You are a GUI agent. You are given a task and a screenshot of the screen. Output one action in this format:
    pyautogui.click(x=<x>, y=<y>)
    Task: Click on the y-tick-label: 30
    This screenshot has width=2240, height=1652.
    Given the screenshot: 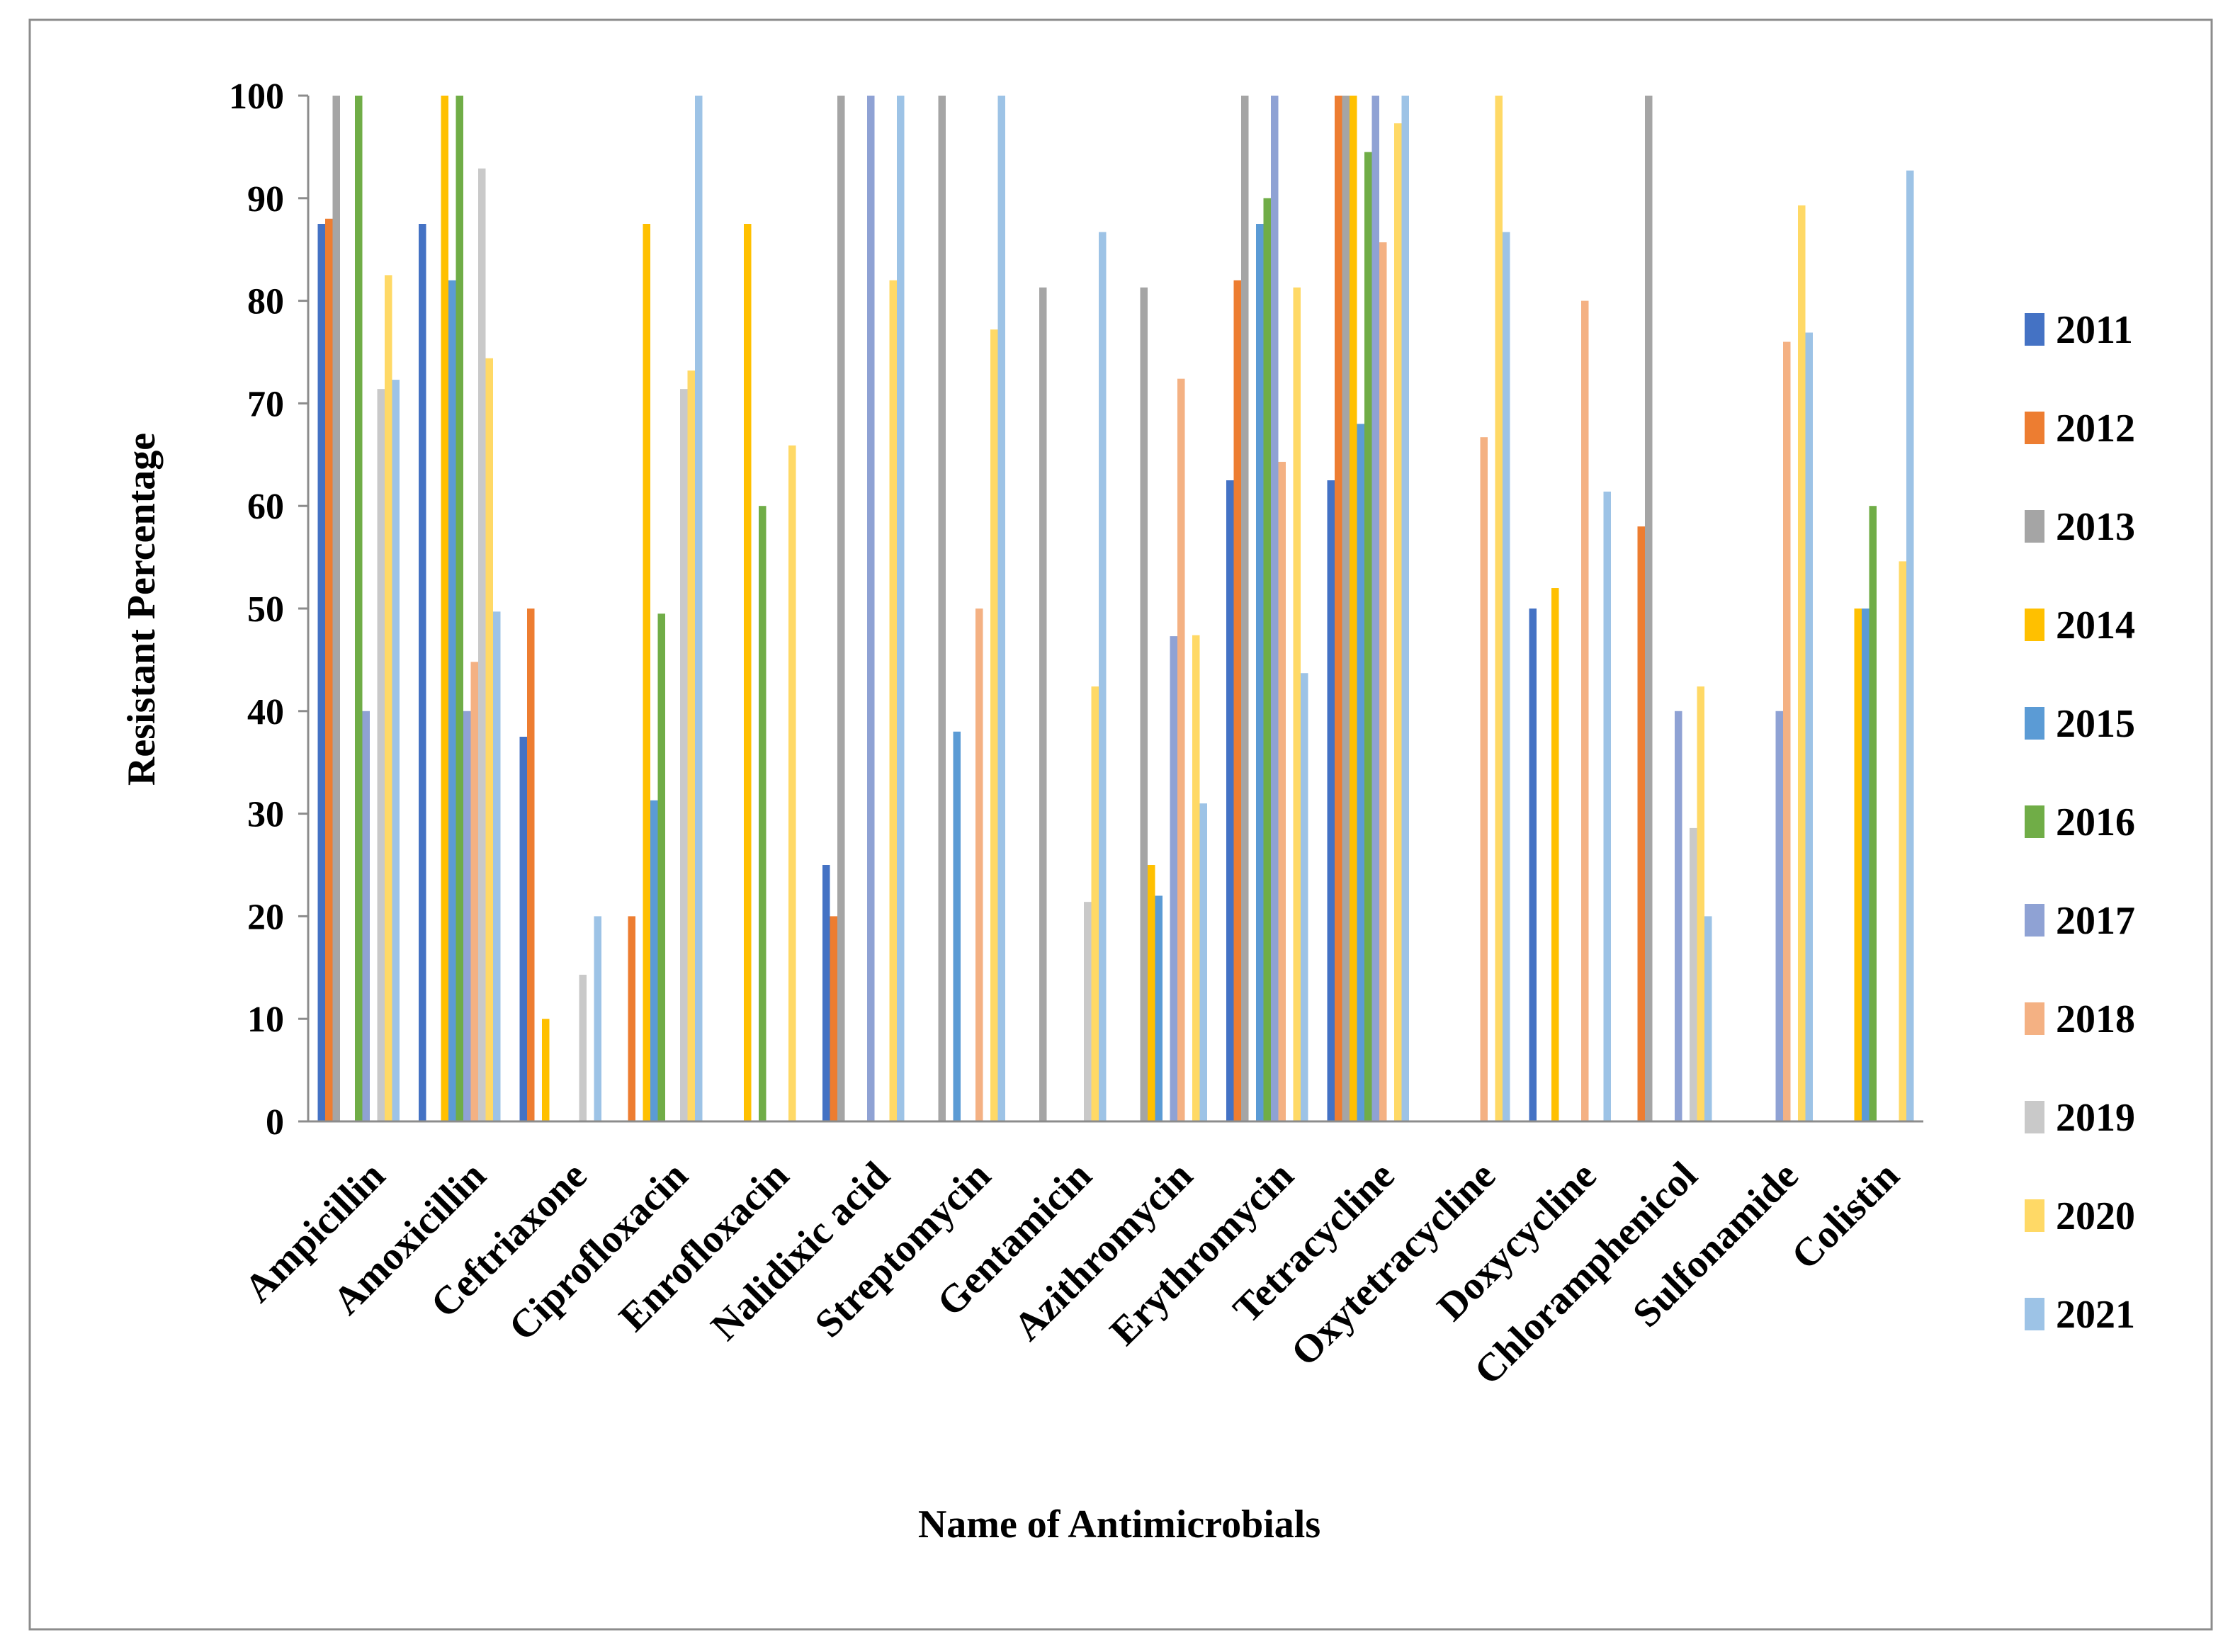 What is the action you would take?
    pyautogui.click(x=265, y=815)
    